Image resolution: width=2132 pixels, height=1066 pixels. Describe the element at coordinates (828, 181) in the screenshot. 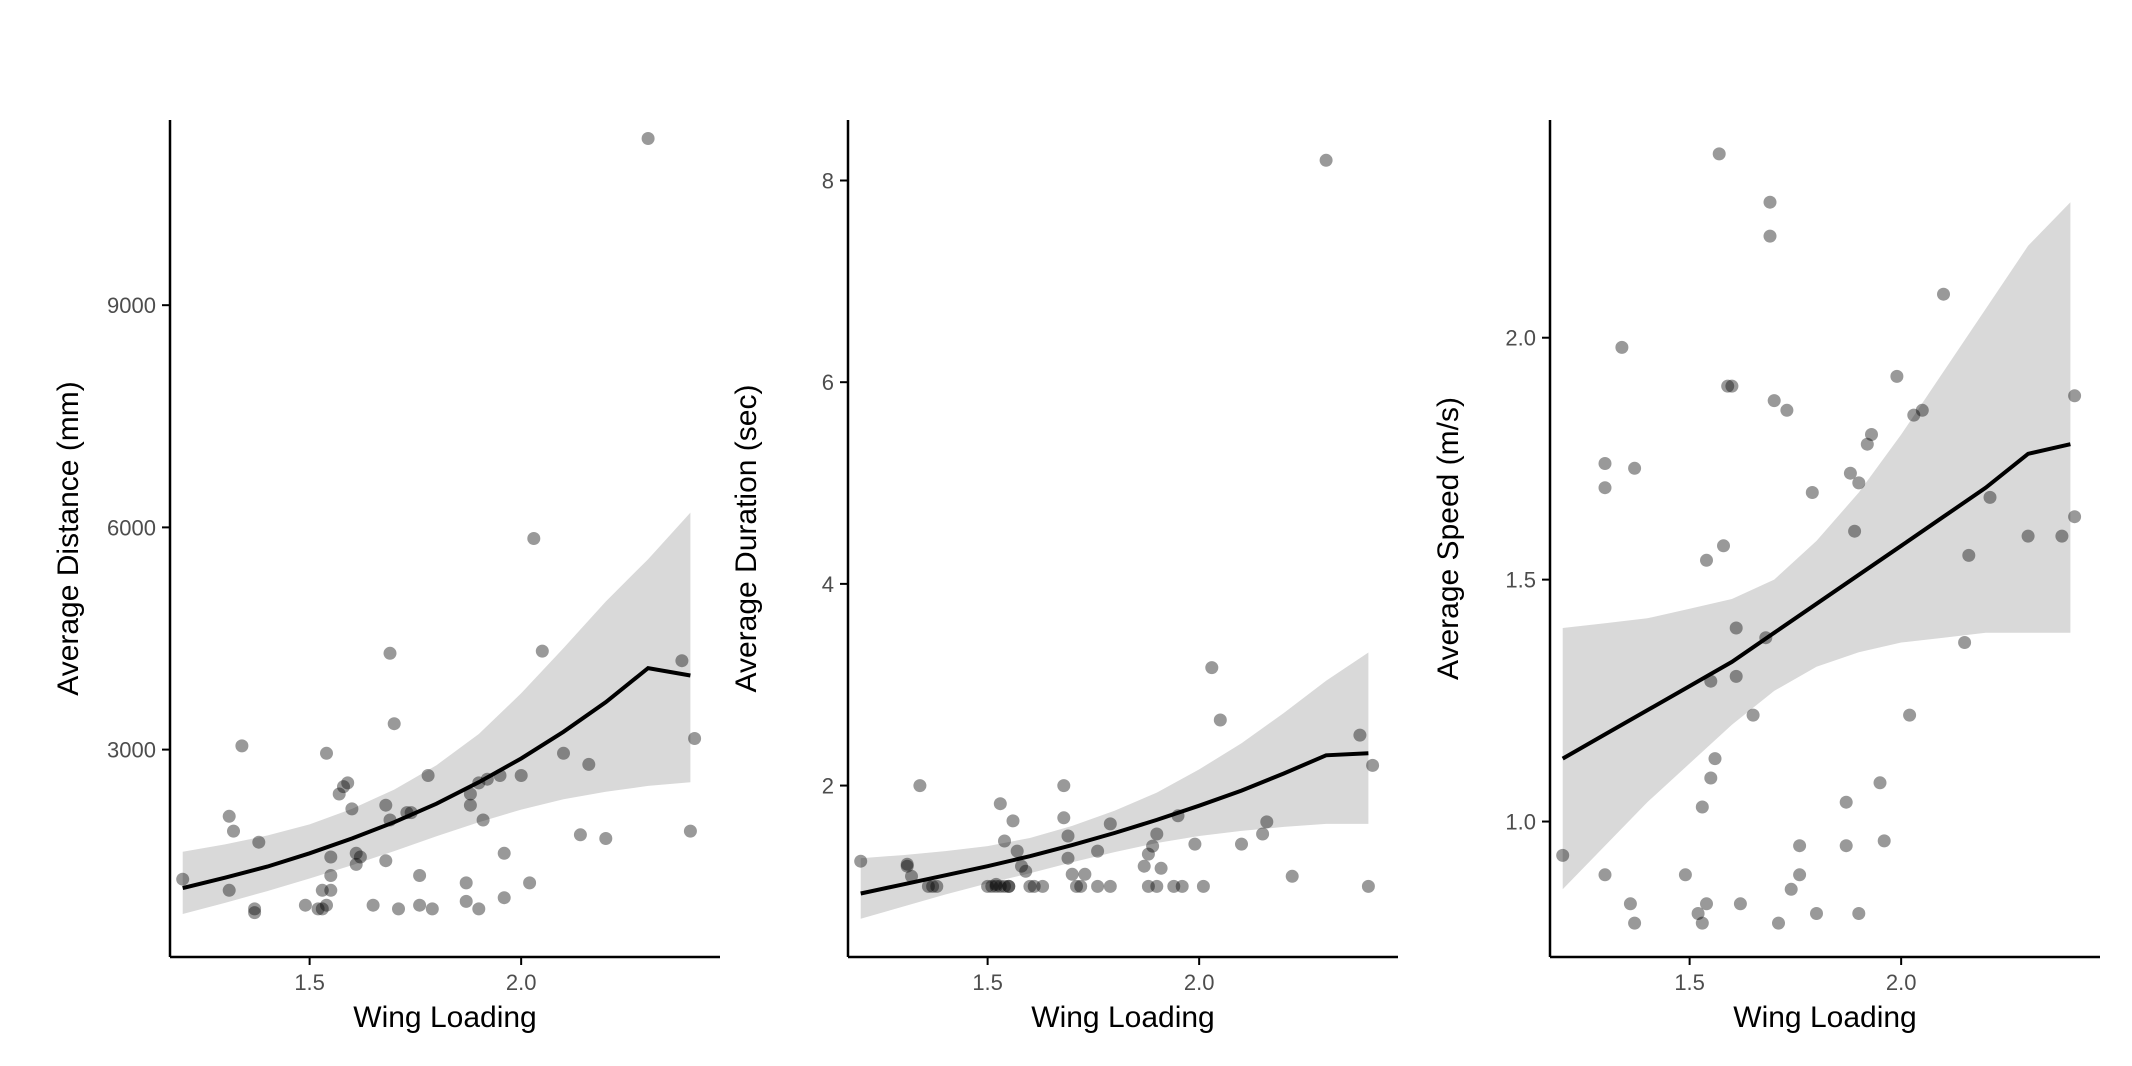

I see `y-tick-label: 8` at that location.